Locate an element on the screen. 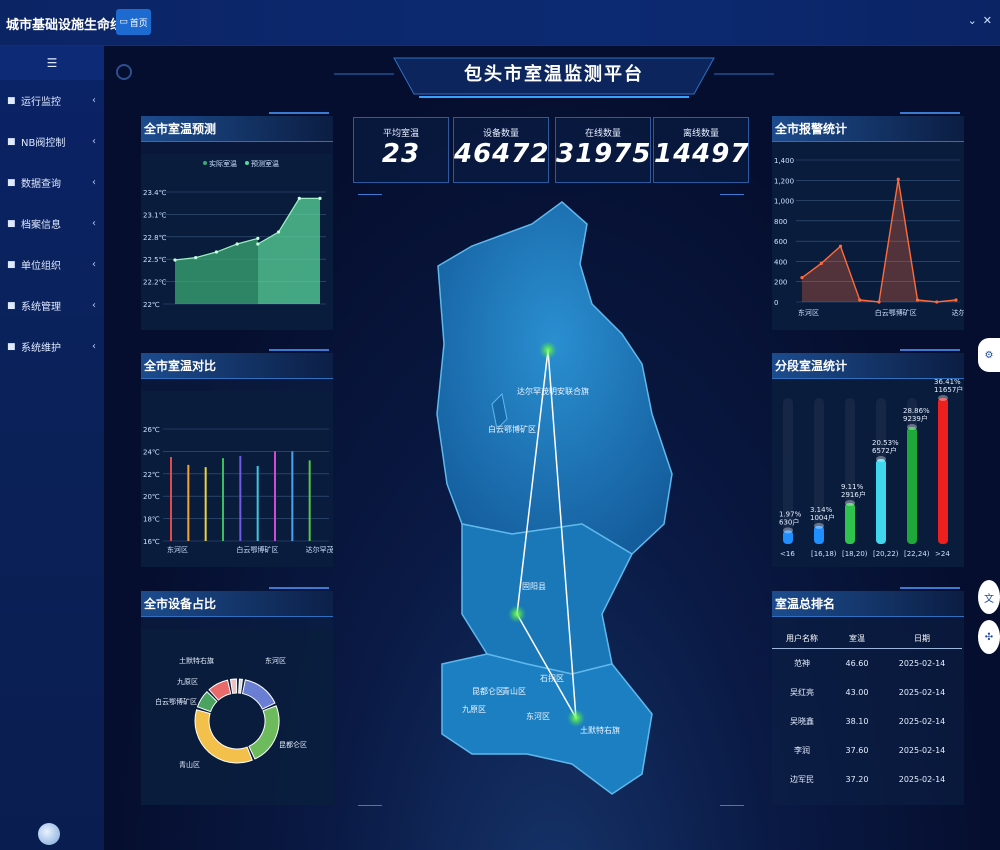 The image size is (1000, 850). sidebar-item-label: 系统维护 is located at coordinates (41, 348).